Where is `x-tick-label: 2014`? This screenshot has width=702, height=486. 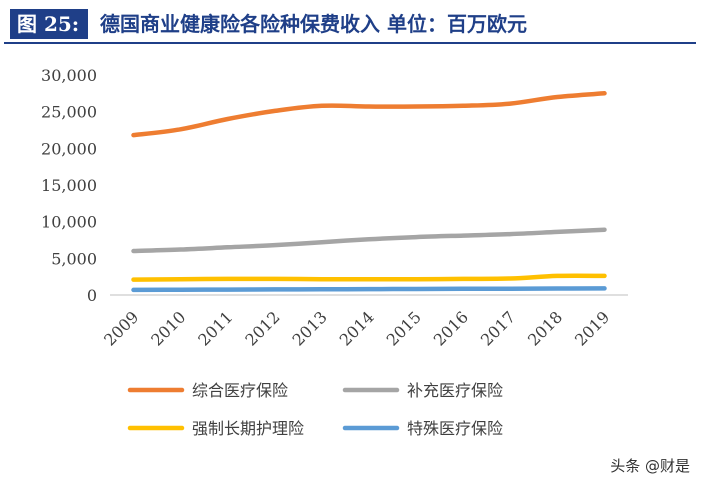 x-tick-label: 2014 is located at coordinates (357, 328).